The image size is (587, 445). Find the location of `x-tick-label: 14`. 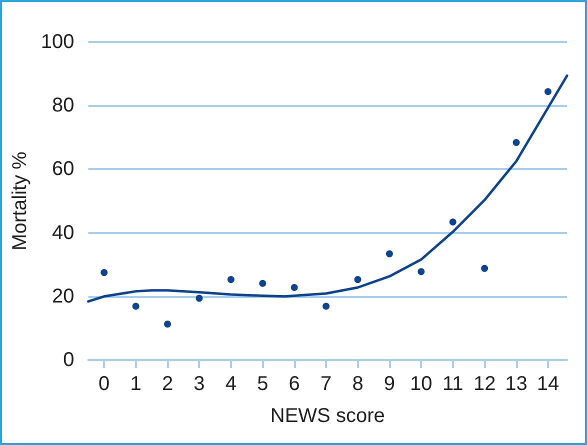

x-tick-label: 14 is located at coordinates (548, 384).